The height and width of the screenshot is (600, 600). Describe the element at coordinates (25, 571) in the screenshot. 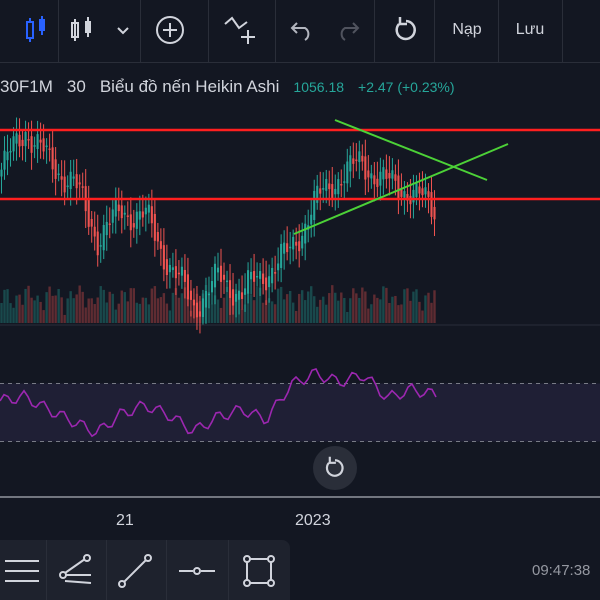

I see `menu-lines-icon` at that location.